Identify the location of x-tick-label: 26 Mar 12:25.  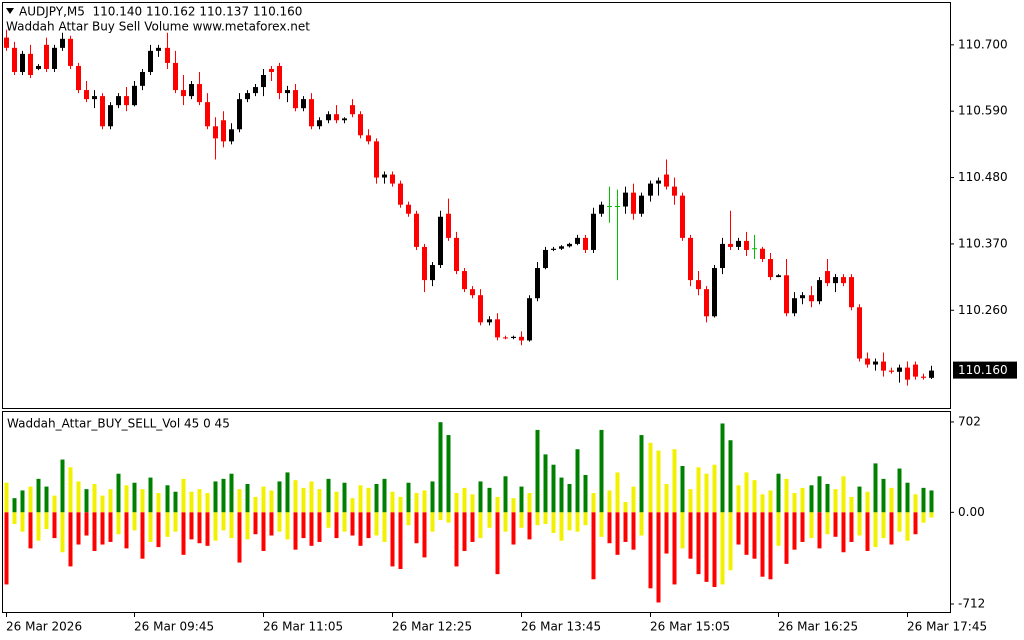
(432, 627).